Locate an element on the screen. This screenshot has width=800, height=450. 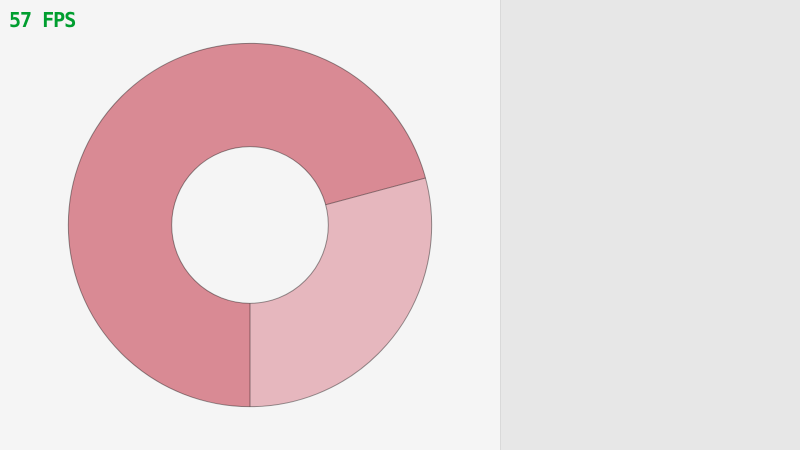
ring-line-start is located at coordinates (375, 191).